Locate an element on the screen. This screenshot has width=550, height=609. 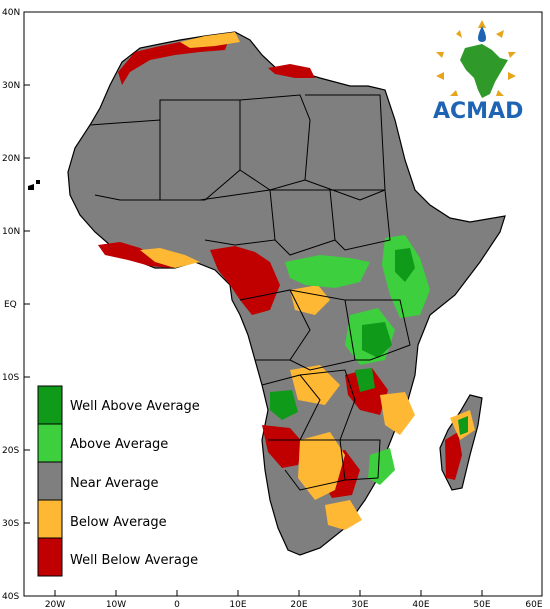
y-tick-label: 20N is located at coordinates (11, 159).